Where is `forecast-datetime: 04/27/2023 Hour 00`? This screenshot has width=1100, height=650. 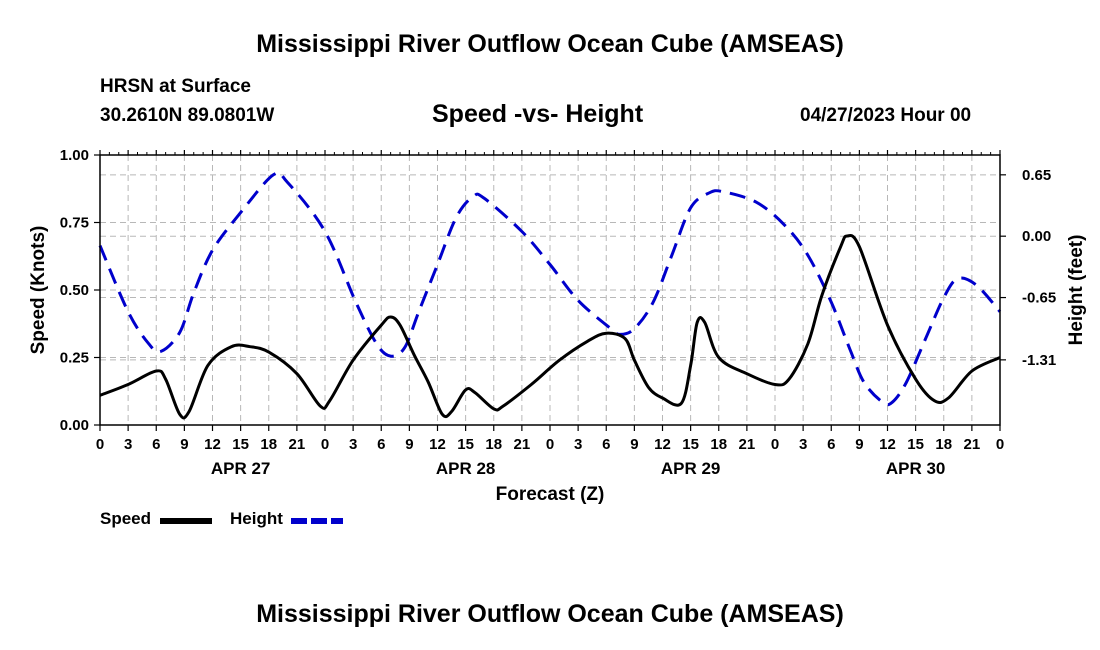
forecast-datetime: 04/27/2023 Hour 00 is located at coordinates (886, 115).